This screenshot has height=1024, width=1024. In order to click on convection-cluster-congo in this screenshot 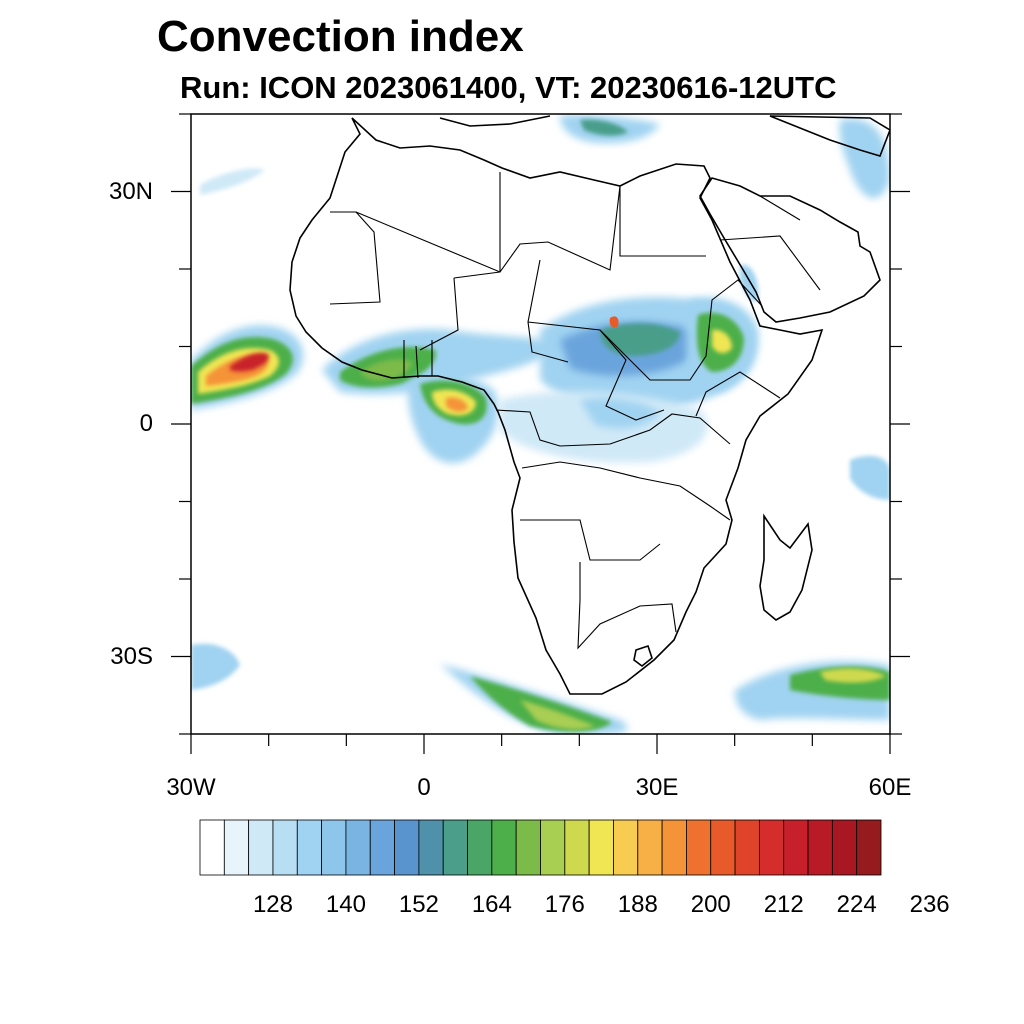, I will do `click(604, 427)`.